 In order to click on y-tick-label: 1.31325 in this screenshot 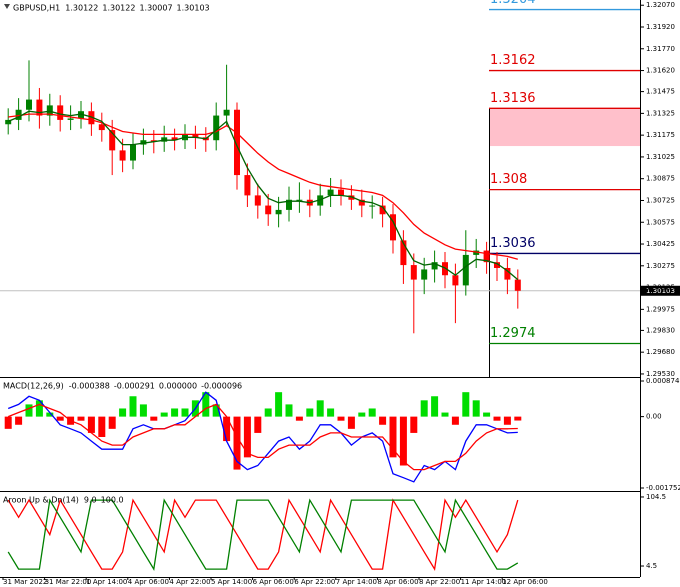, I will do `click(660, 113)`.